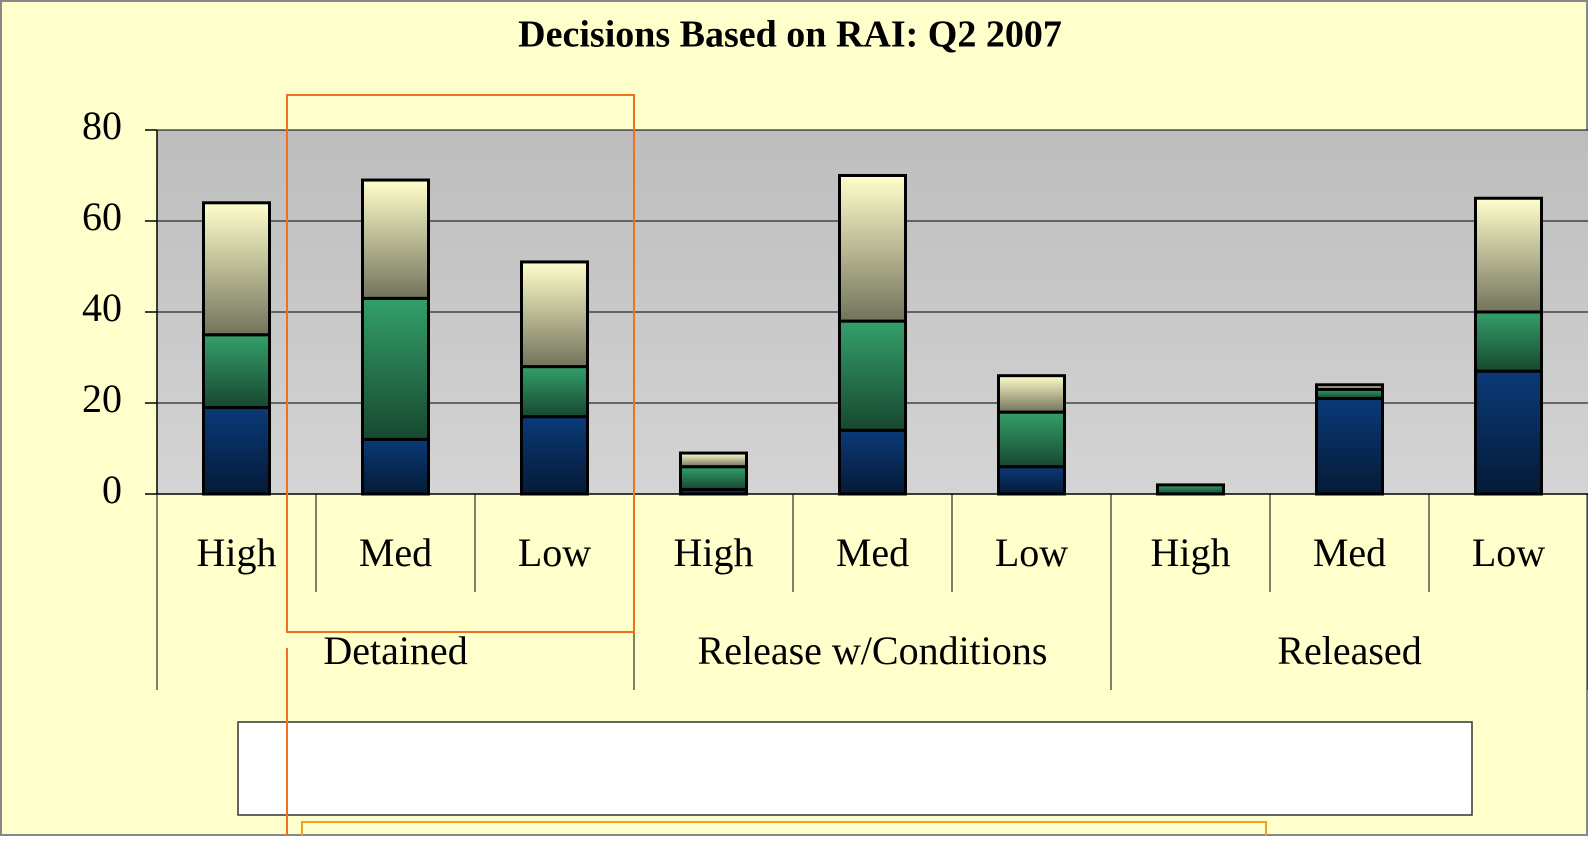 This screenshot has width=1588, height=841. What do you see at coordinates (1349, 650) in the screenshot?
I see `group-label: Released` at bounding box center [1349, 650].